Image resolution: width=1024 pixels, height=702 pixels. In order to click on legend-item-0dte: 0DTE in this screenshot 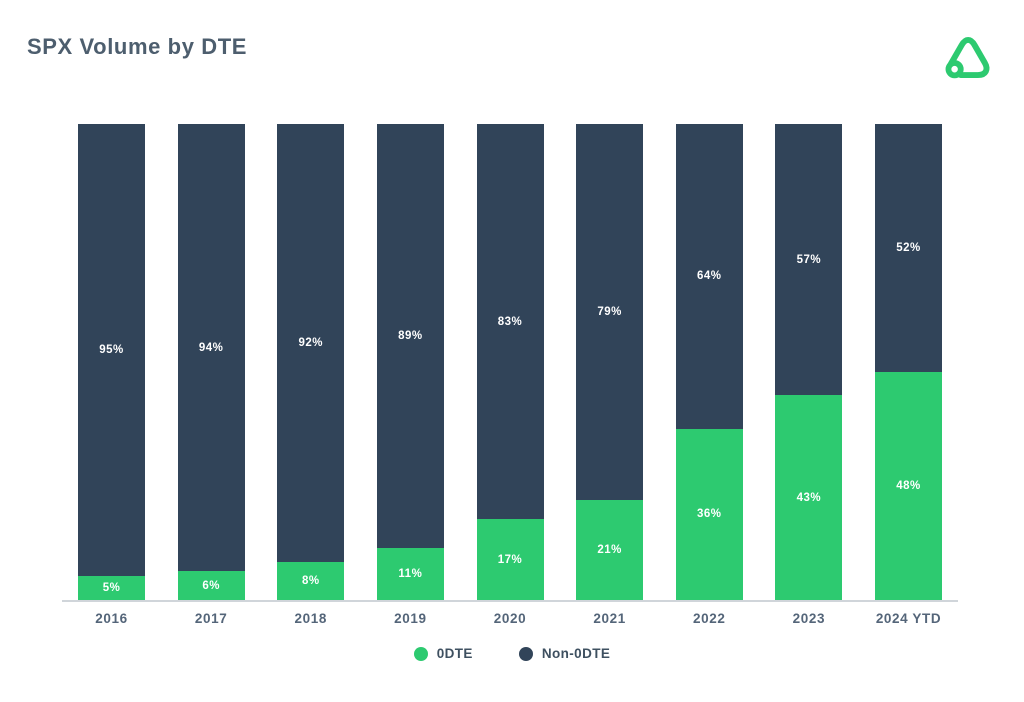, I will do `click(443, 653)`.